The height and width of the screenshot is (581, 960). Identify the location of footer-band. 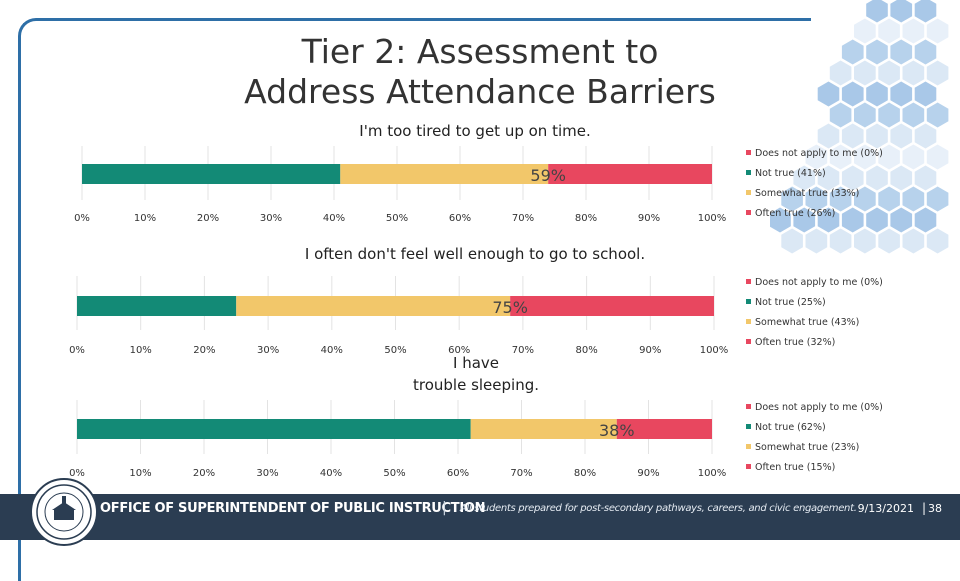
(480, 532).